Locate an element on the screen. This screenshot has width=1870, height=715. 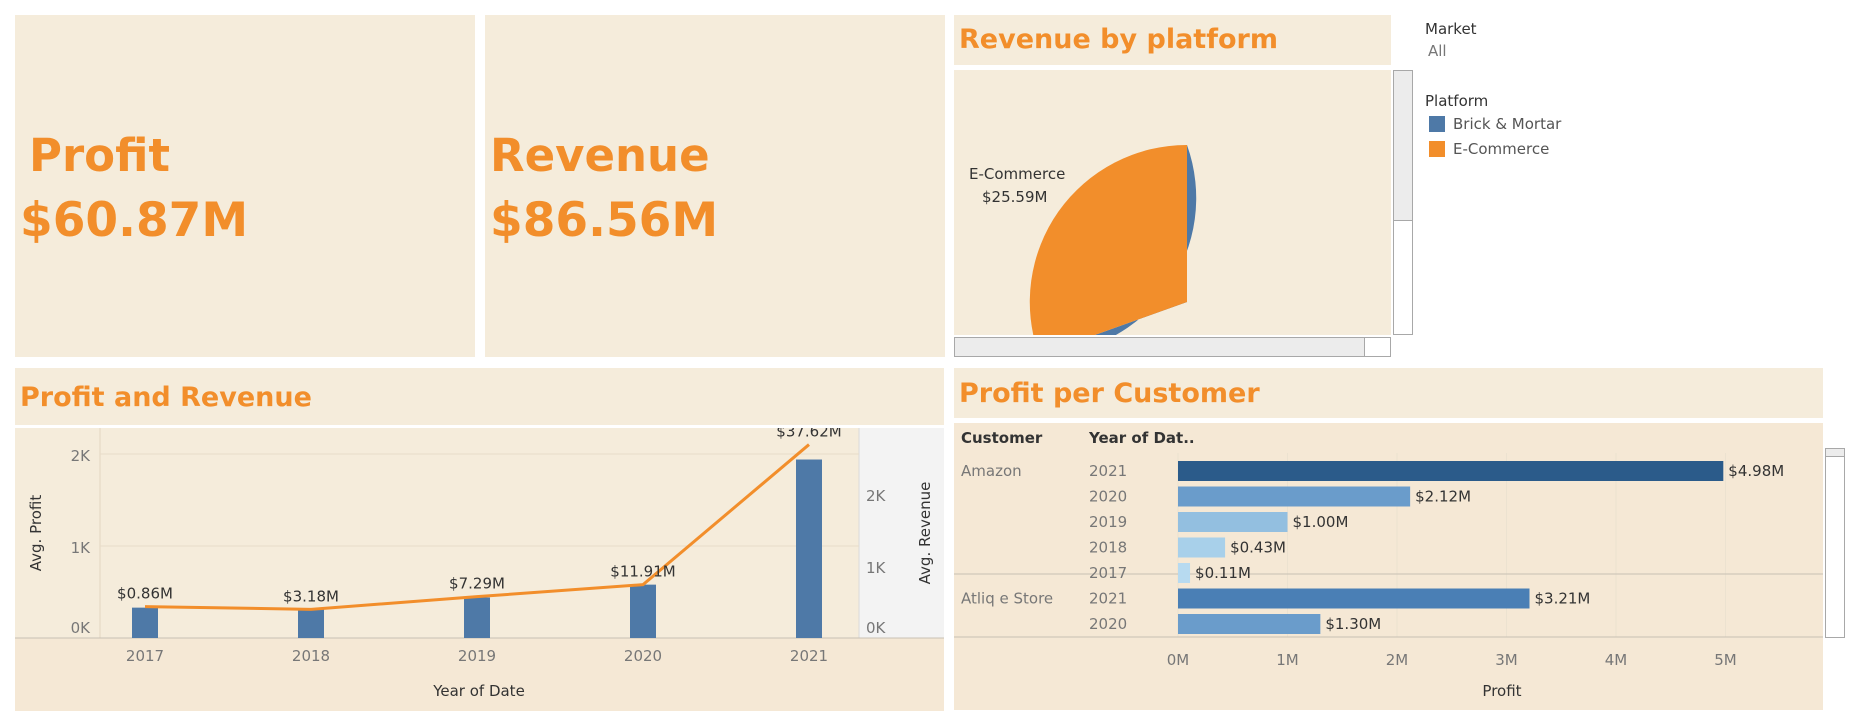
pie-chart-panel: E-Commerce $25.59M is located at coordinates (1172, 202).